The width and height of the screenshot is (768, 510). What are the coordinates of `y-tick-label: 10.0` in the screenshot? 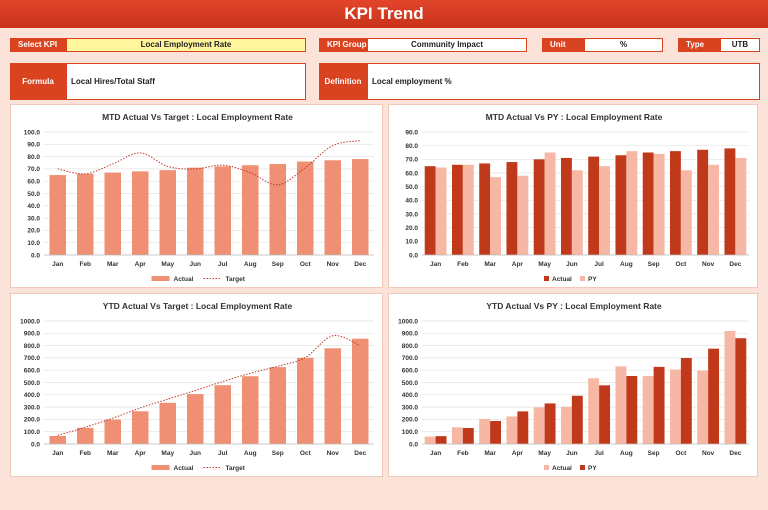 It's located at (411, 242).